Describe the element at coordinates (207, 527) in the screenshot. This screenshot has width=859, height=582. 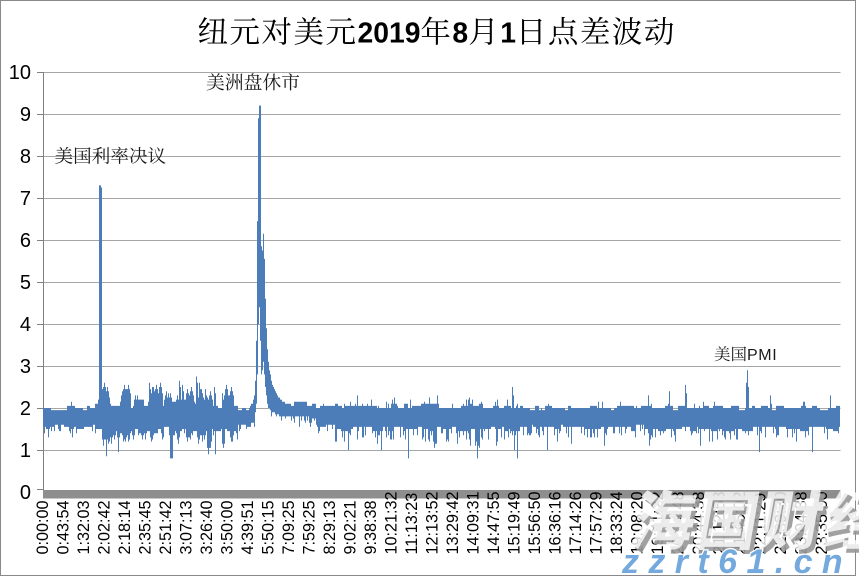
I see `svg-text: 3:26:40` at that location.